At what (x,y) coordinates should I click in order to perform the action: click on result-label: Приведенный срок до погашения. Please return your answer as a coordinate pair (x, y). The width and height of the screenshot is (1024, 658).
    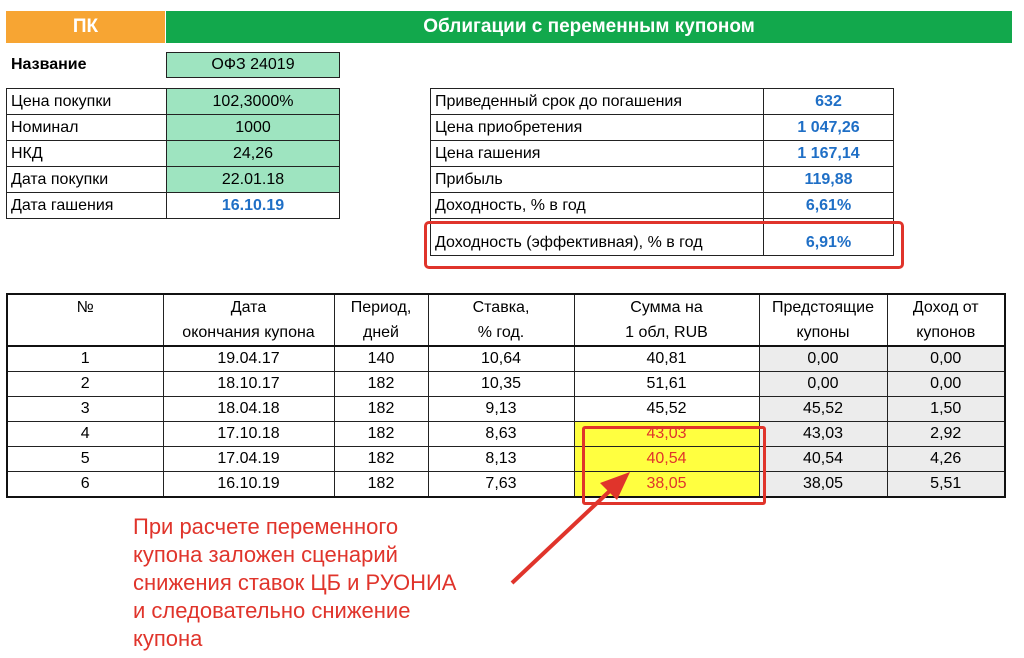
    Looking at the image, I should click on (597, 101).